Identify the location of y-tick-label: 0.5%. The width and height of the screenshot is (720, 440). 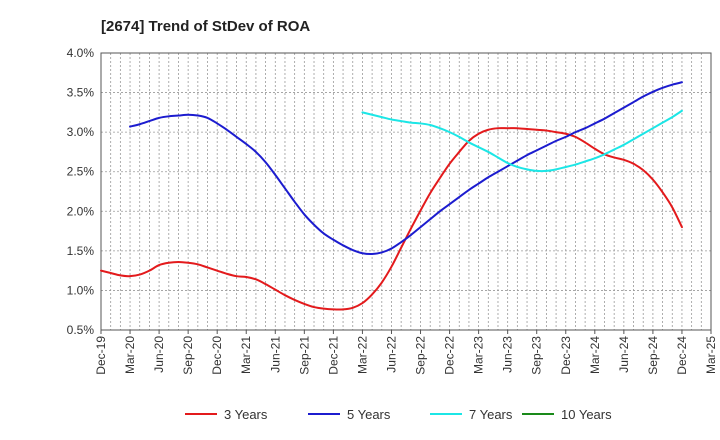
(81, 330).